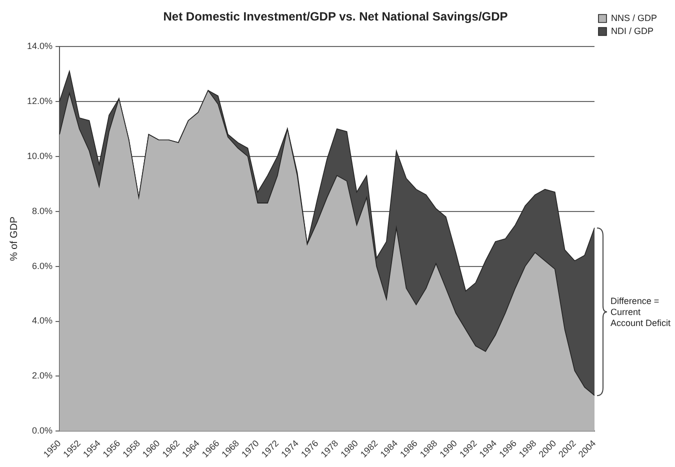 The image size is (675, 467). What do you see at coordinates (335, 17) in the screenshot?
I see `chart-title: Net Domestic Investment/GDP vs. Net National Savings/GDP` at bounding box center [335, 17].